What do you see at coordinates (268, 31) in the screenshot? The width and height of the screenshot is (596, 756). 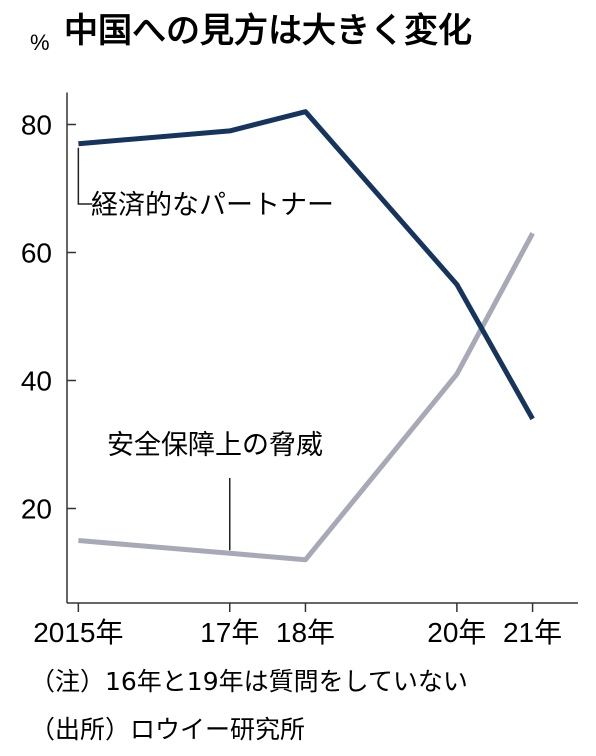 I see `chart-title: 中国への見方は大きく変化` at bounding box center [268, 31].